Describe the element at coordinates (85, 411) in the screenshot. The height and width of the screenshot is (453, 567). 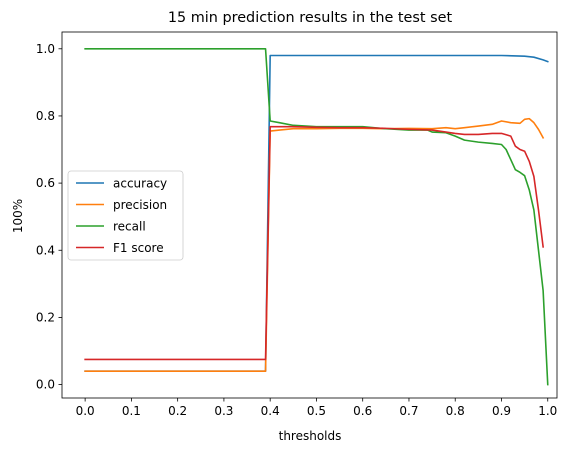
I see `x-tick-label: 0.0` at that location.